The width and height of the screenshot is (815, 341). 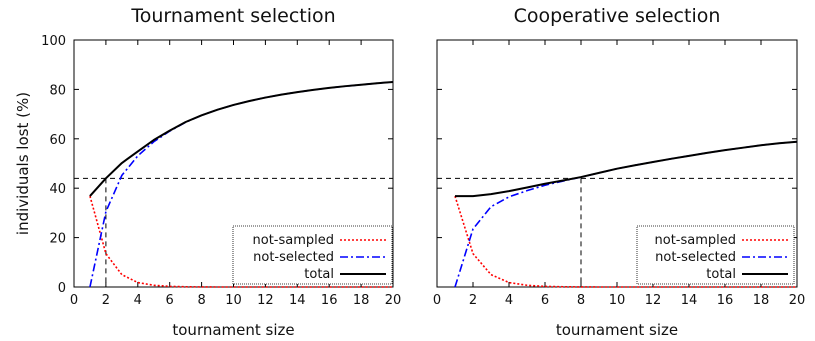 What do you see at coordinates (232, 16) in the screenshot?
I see `chart-title: Tournament selection` at bounding box center [232, 16].